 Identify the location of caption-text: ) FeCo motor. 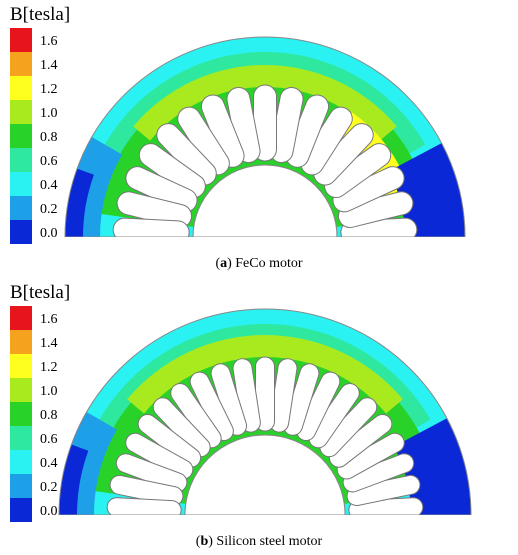
(265, 263).